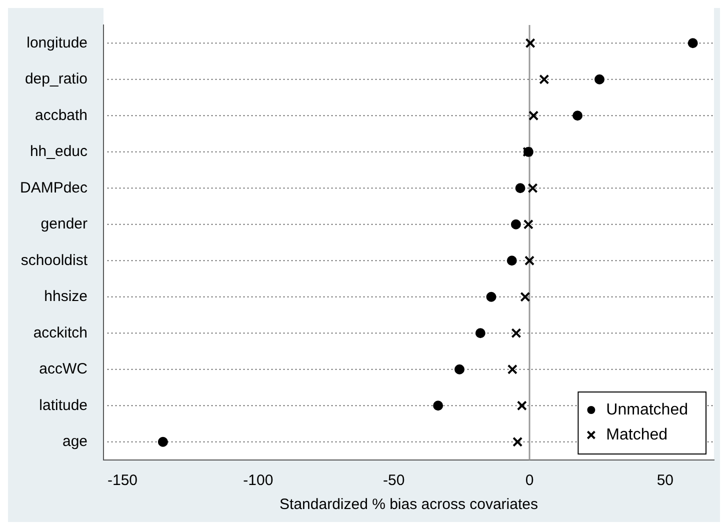  I want to click on y-tick-label: acckitch, so click(60, 333).